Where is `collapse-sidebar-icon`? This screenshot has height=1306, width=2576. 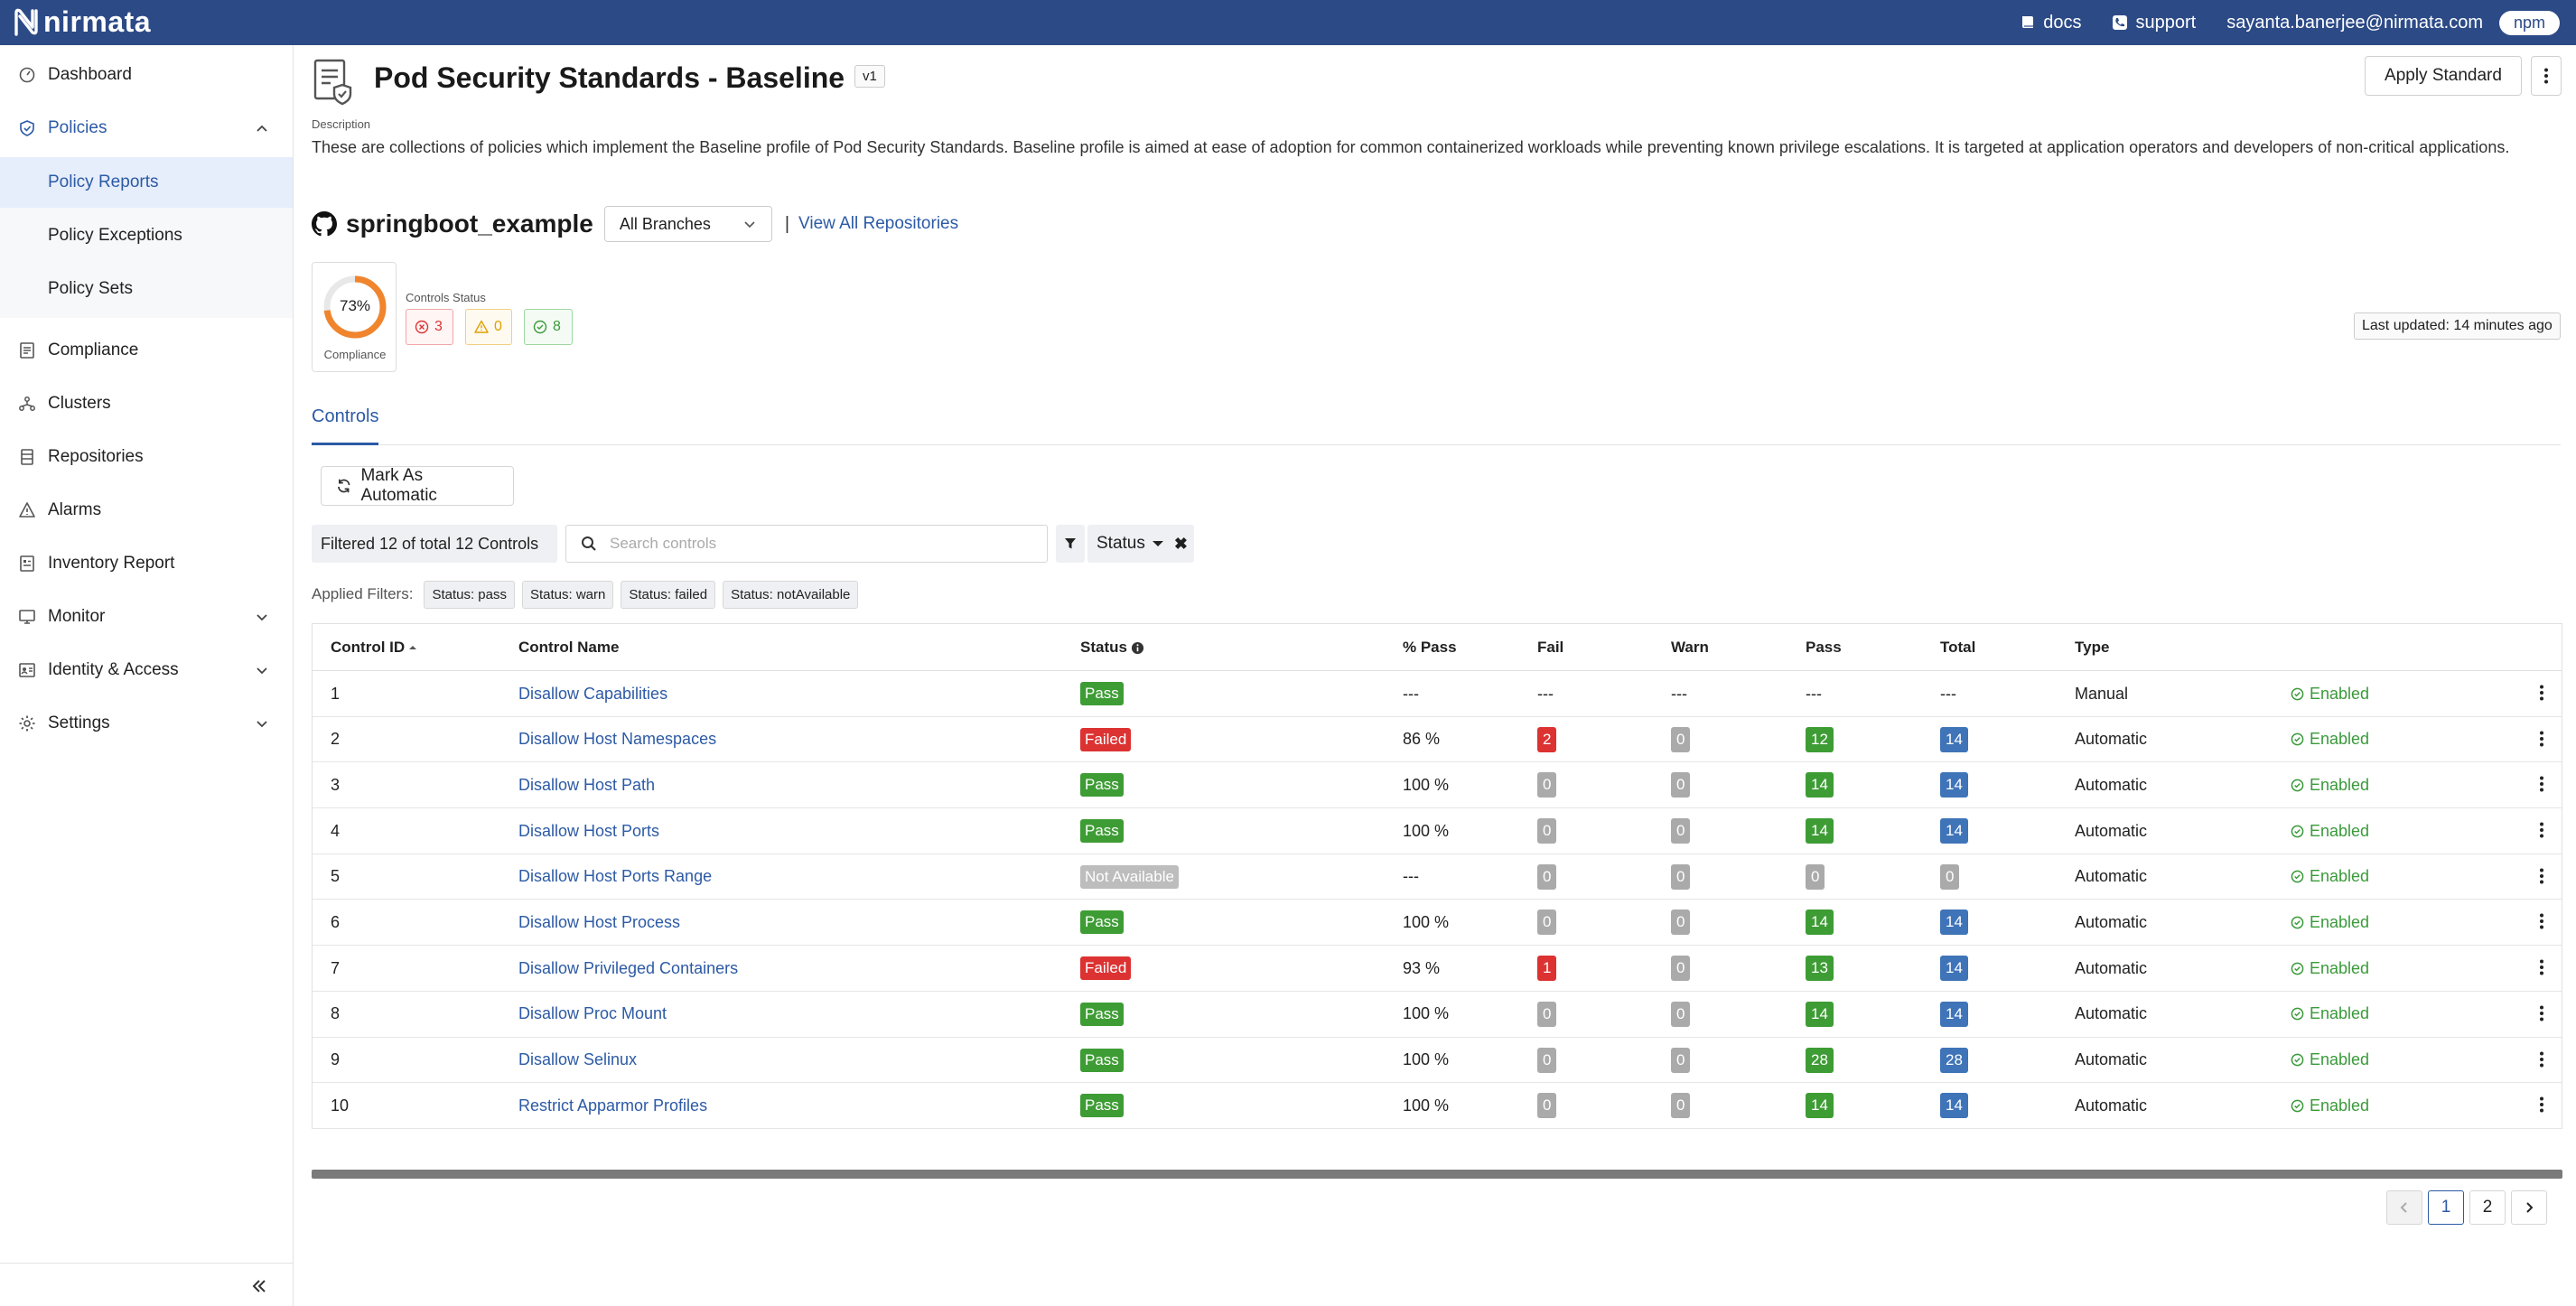 collapse-sidebar-icon is located at coordinates (259, 1286).